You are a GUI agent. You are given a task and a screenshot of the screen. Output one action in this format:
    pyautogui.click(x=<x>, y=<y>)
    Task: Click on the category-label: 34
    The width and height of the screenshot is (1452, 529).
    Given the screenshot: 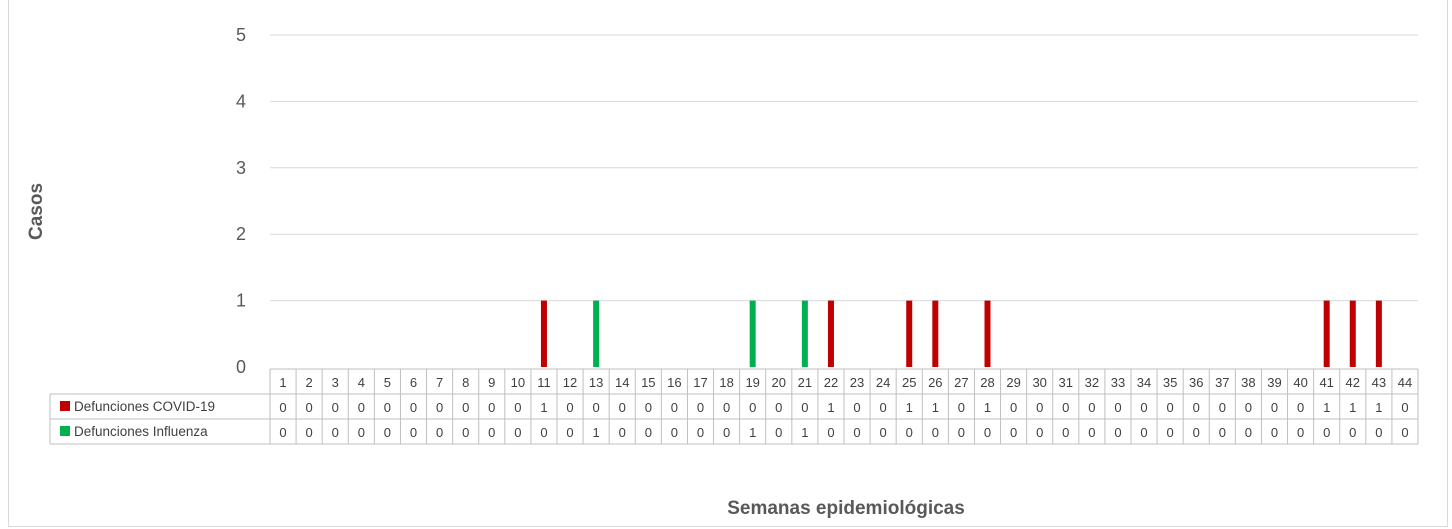 What is the action you would take?
    pyautogui.click(x=1144, y=382)
    